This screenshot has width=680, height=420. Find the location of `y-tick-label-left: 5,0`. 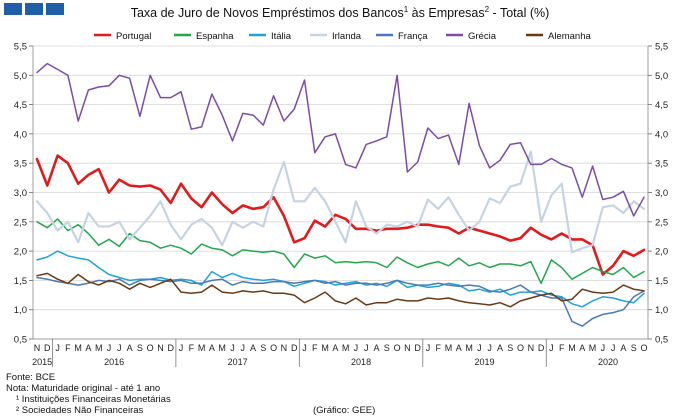

y-tick-label-left: 5,0 is located at coordinates (20, 76).